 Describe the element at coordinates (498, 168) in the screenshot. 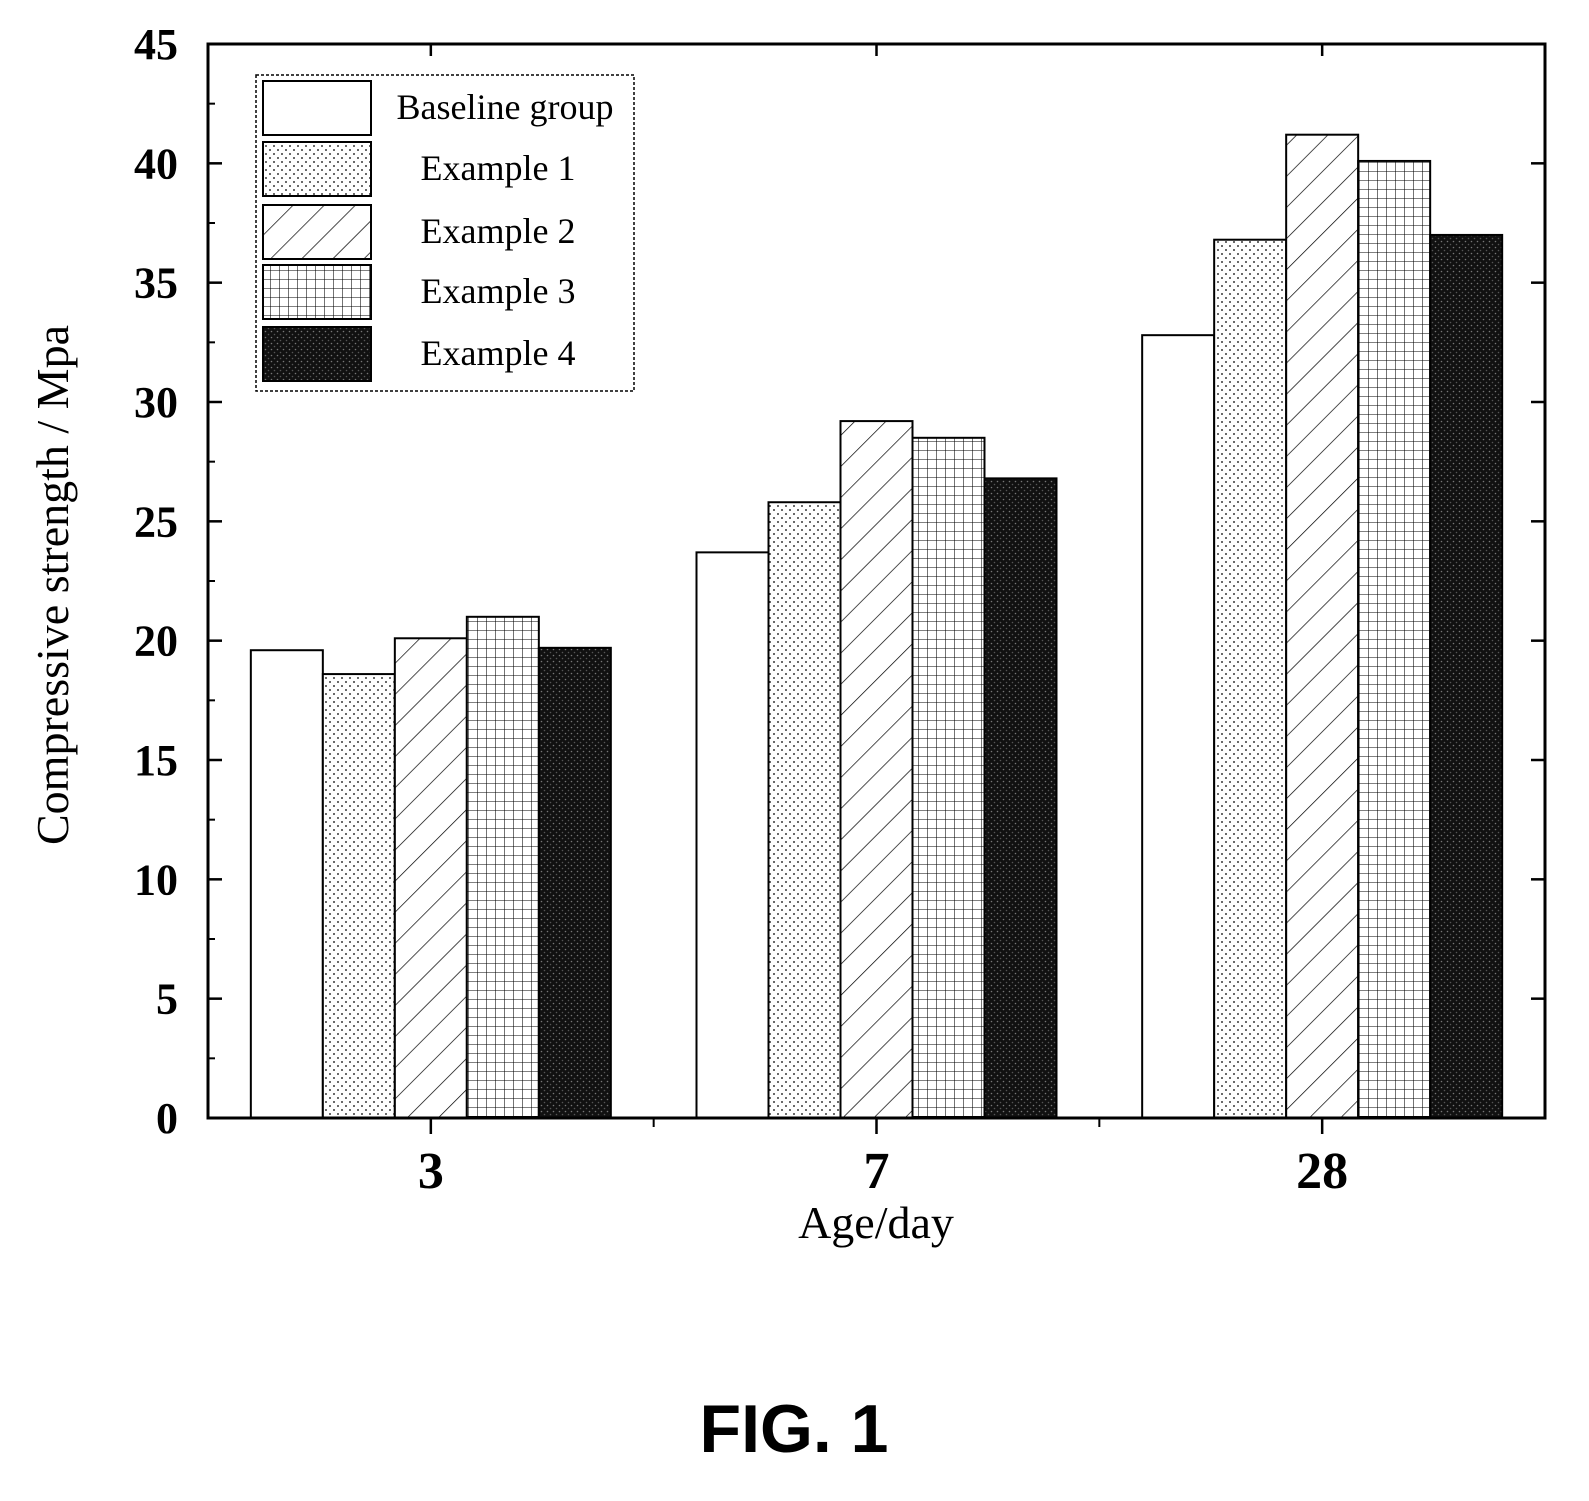

I see `legend-label: Example 1` at that location.